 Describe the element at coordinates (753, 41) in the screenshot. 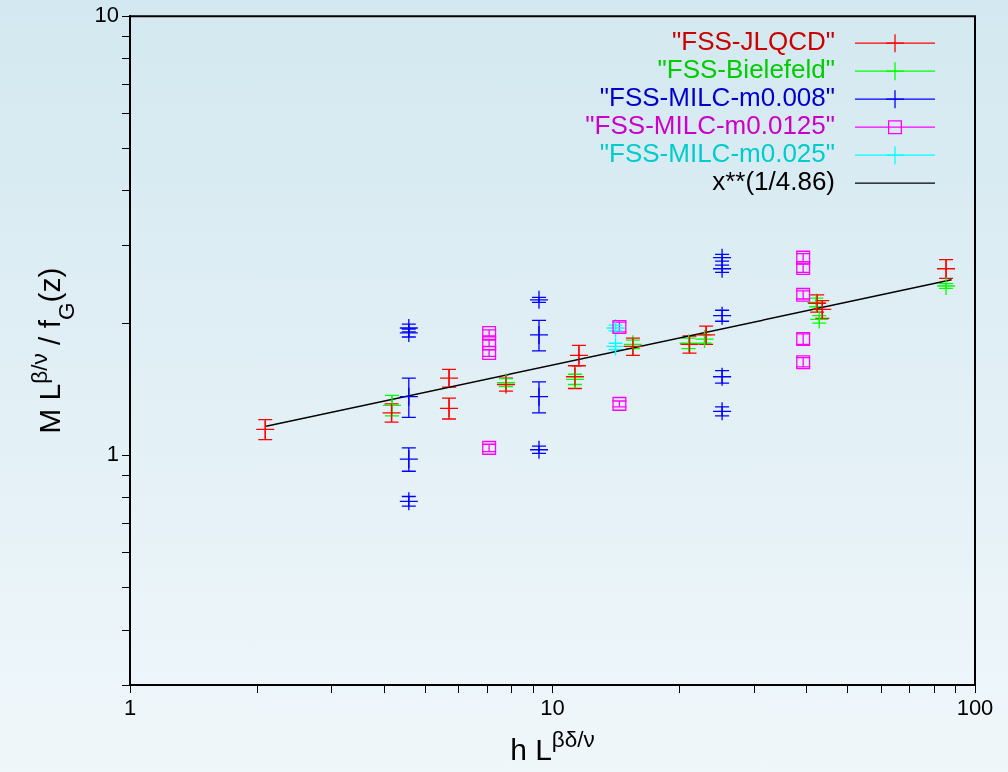

I see `legend-label: "FSS-JLQCD"` at that location.